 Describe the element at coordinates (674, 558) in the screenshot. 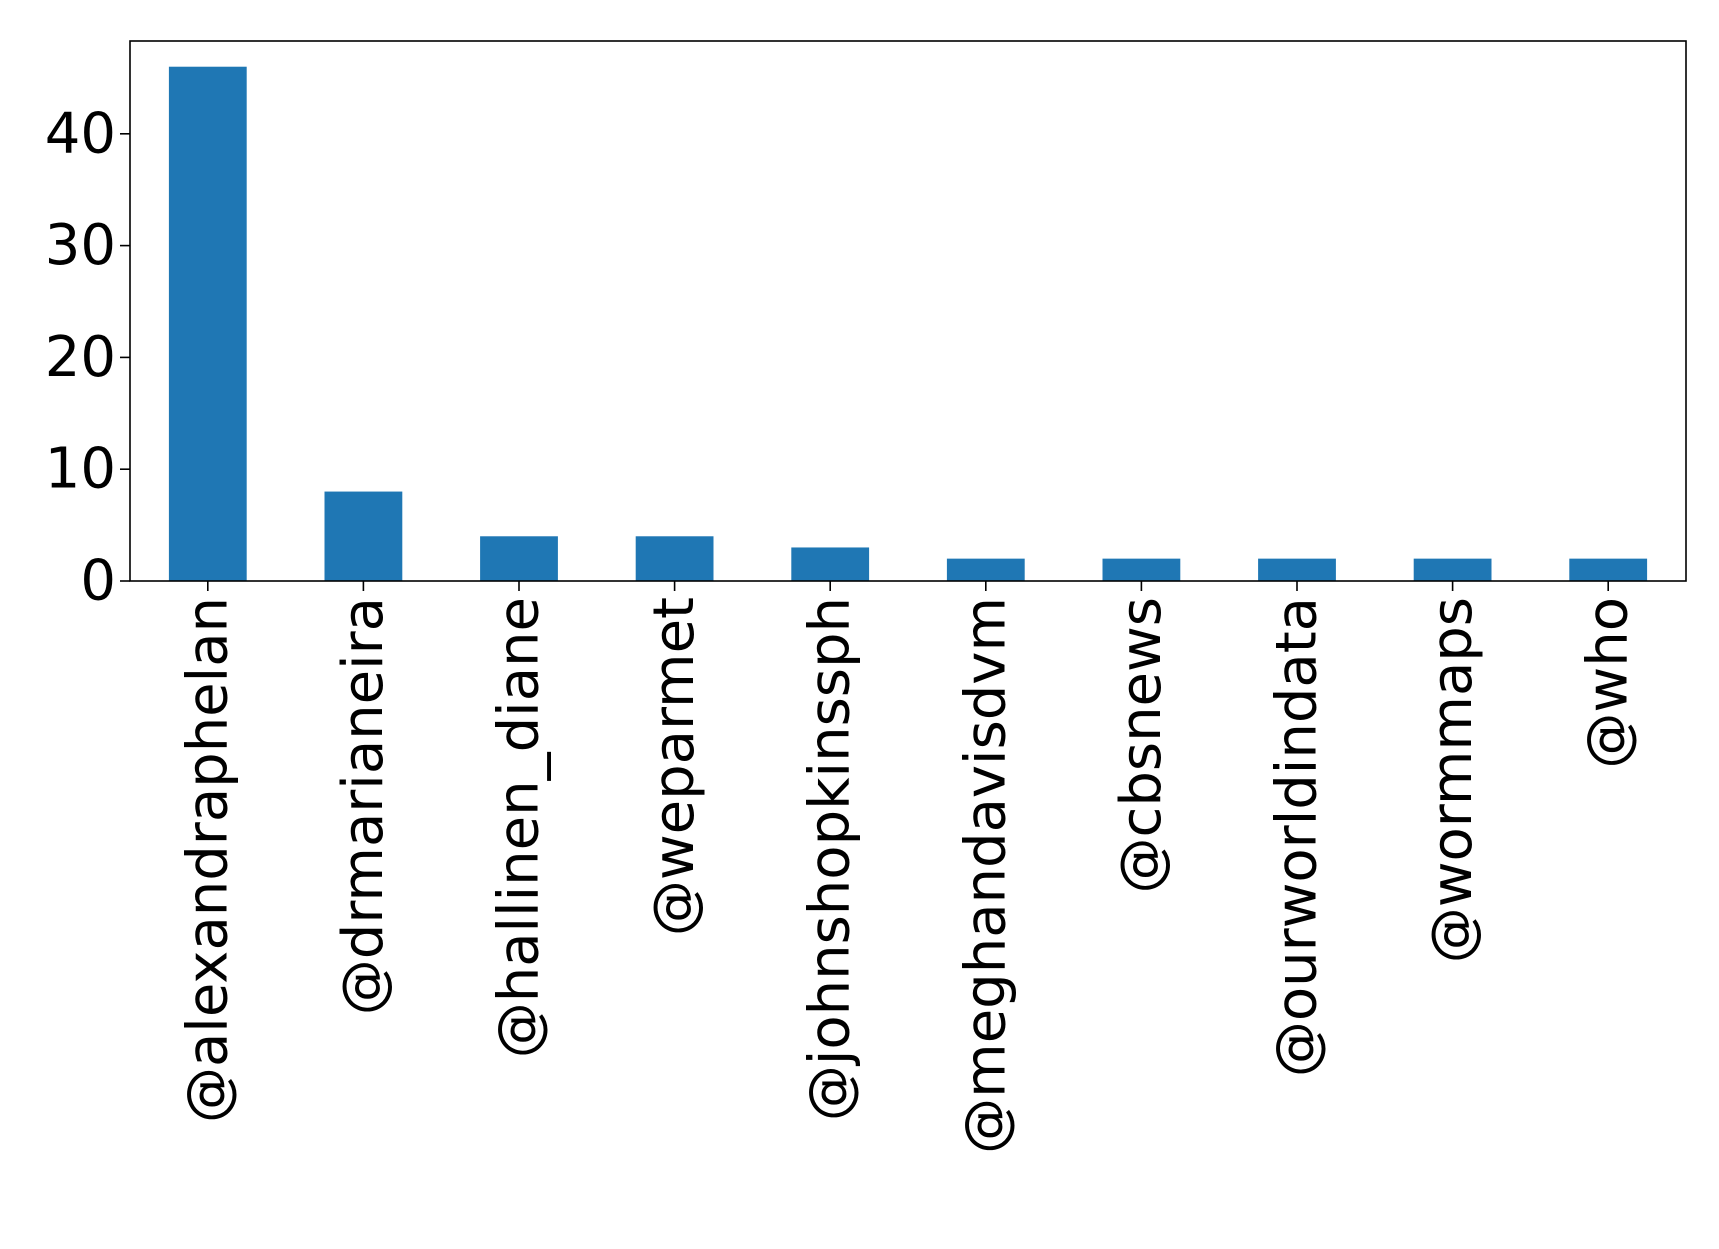

I see `bar-weparmet` at that location.